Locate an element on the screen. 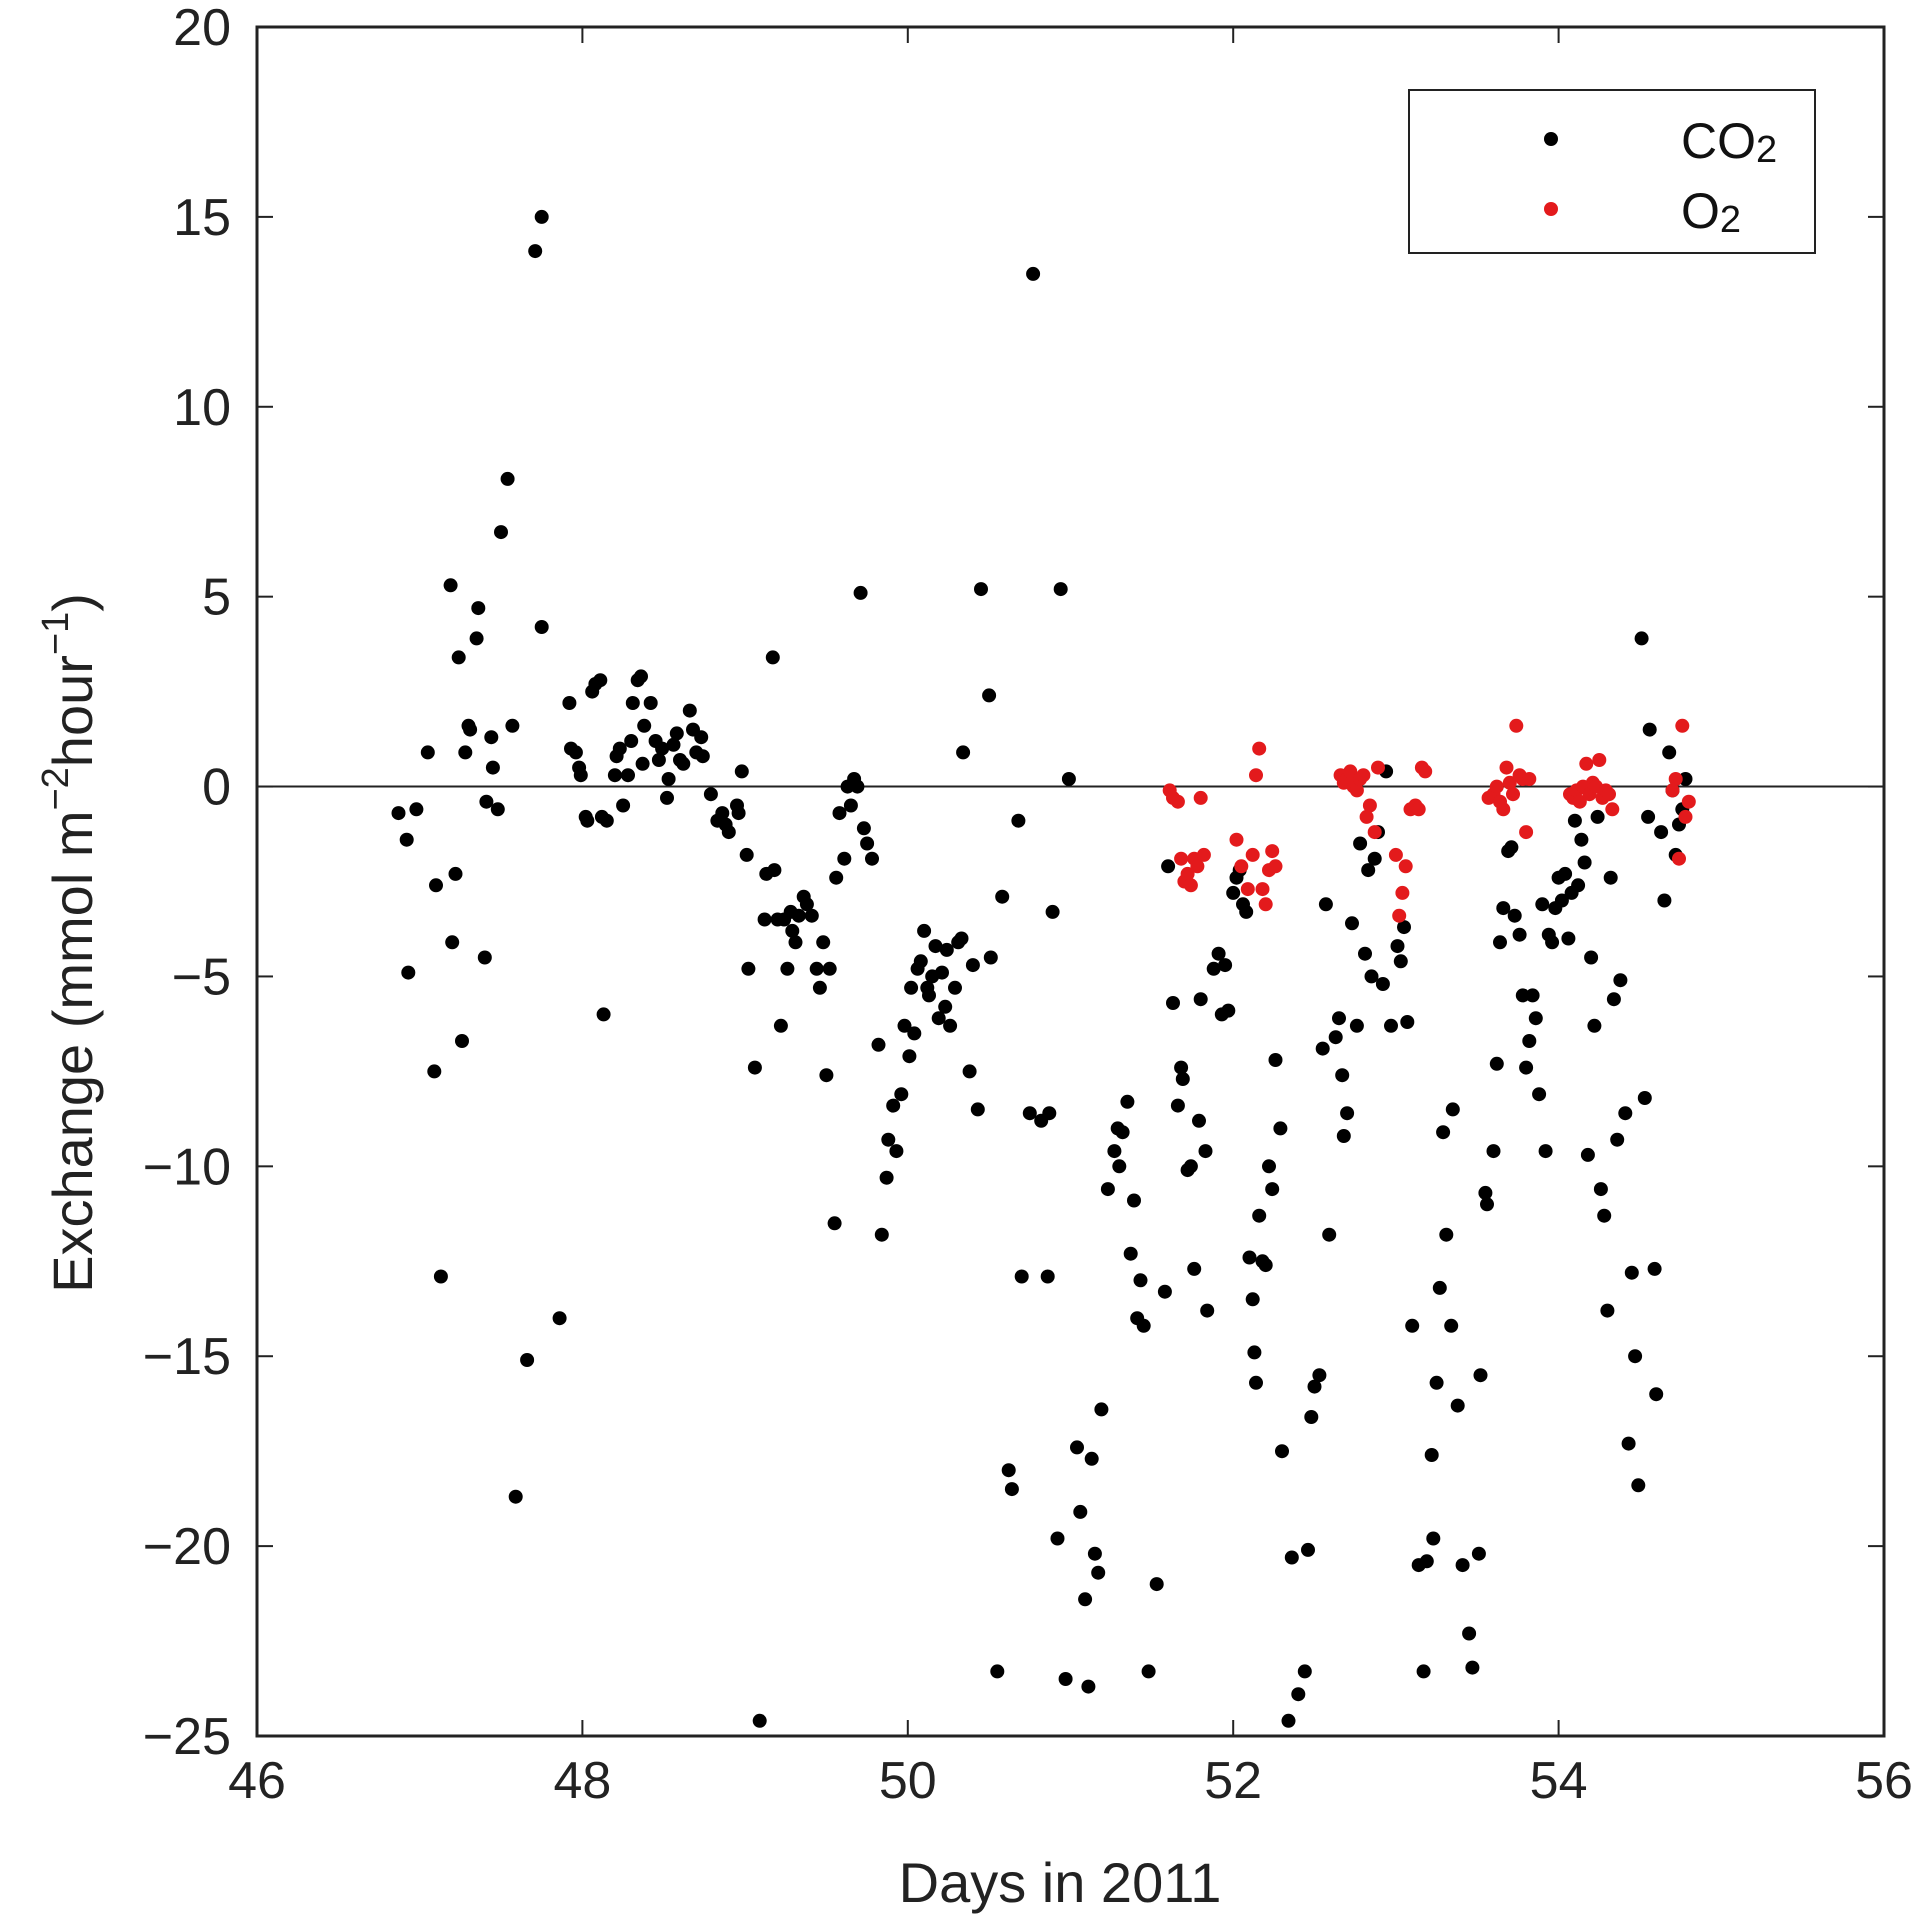 Image resolution: width=1919 pixels, height=1919 pixels. legend-label-co2-main: CO is located at coordinates (1718, 141).